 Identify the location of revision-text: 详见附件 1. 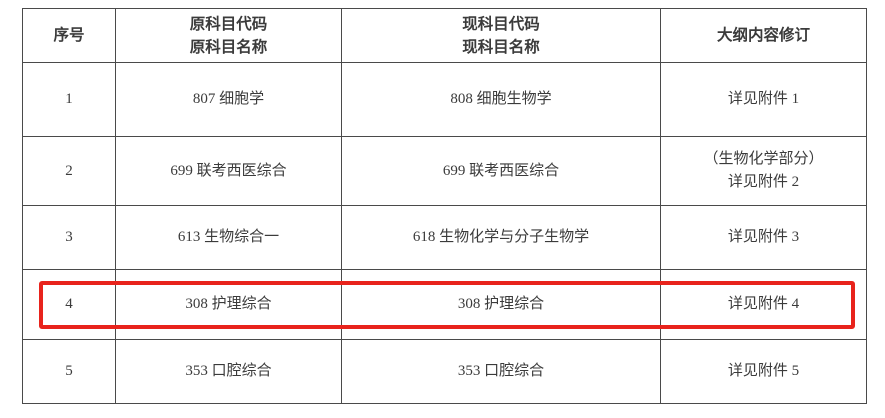
(763, 99).